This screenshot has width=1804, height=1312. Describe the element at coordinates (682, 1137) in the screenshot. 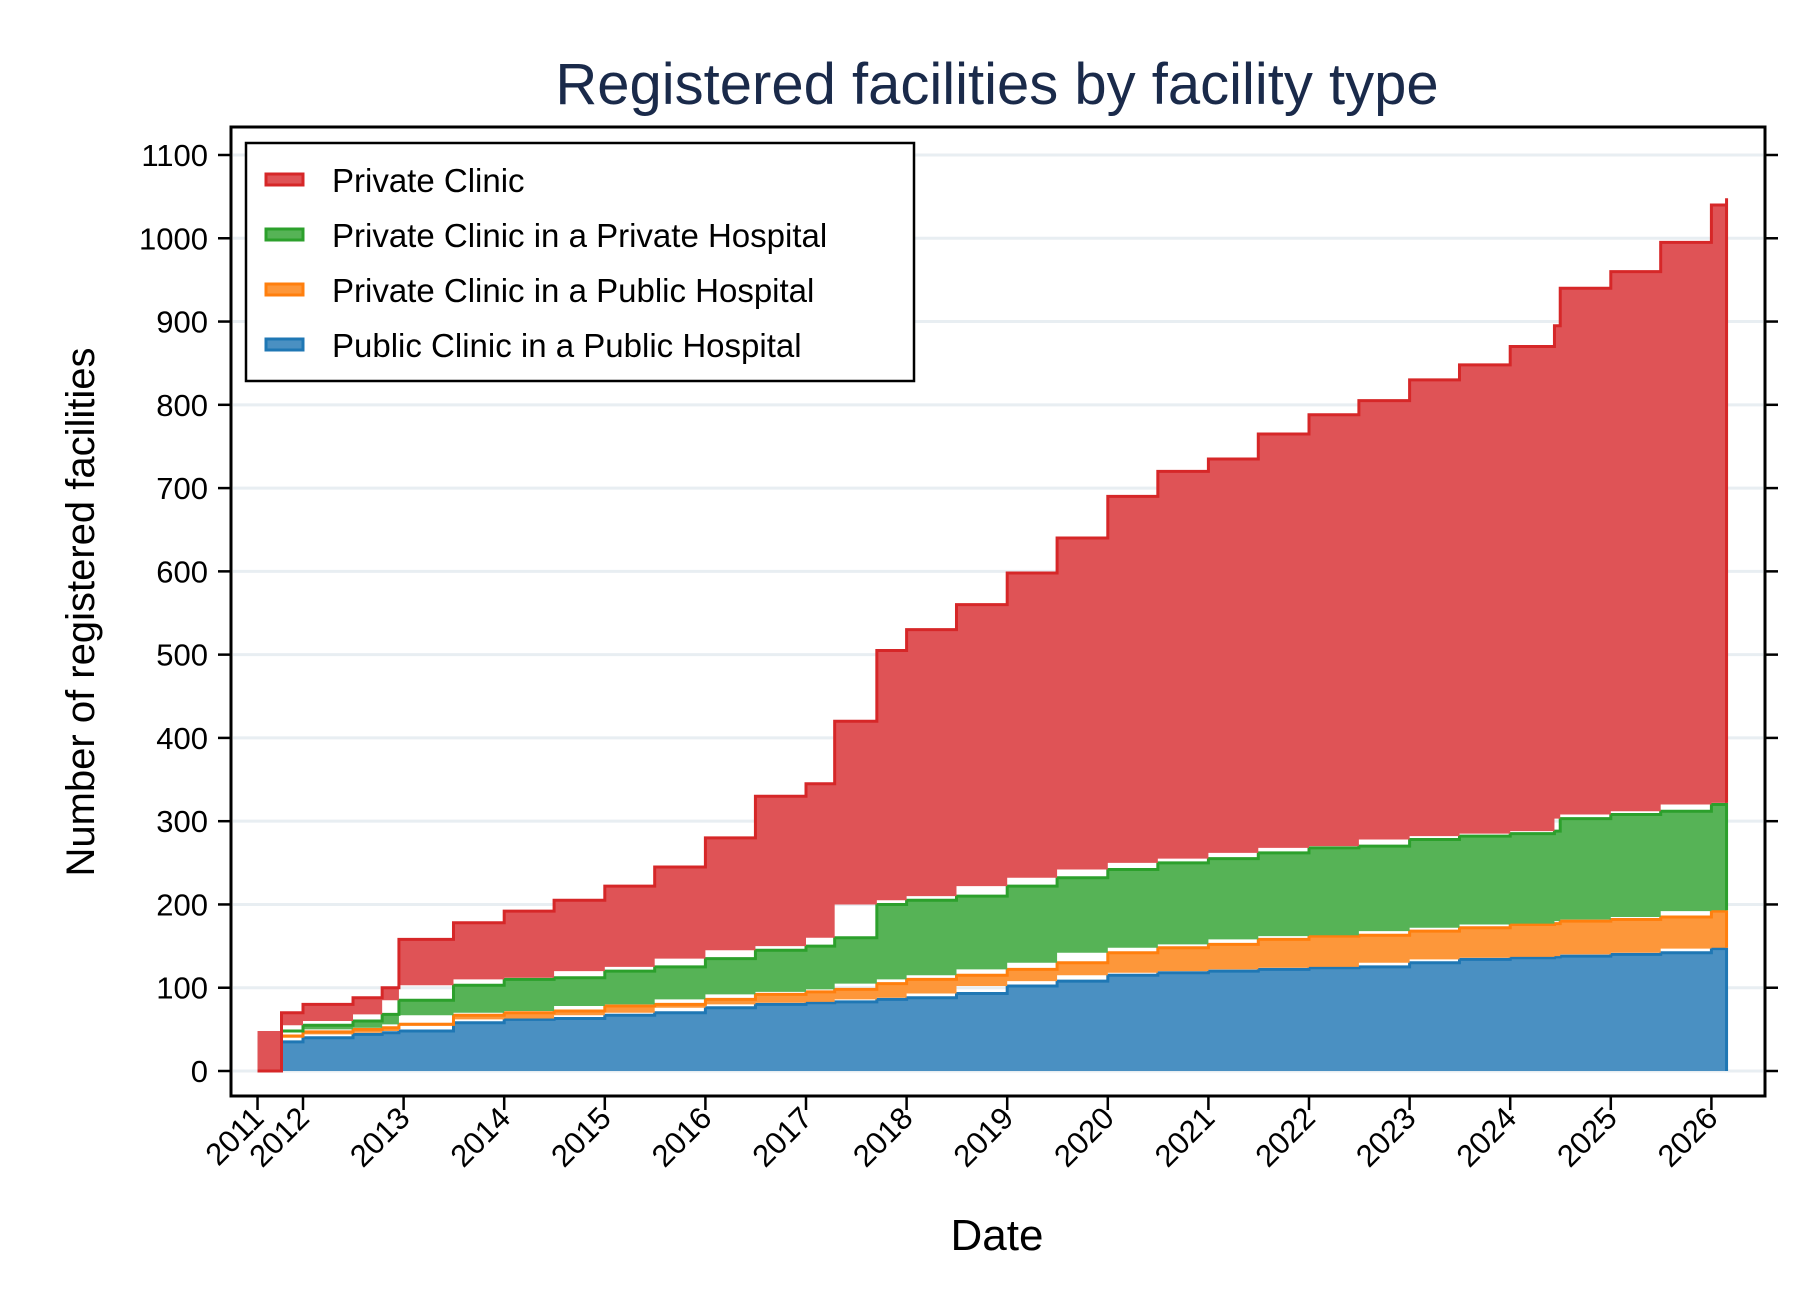

I see `x-tick-label: 2016` at that location.